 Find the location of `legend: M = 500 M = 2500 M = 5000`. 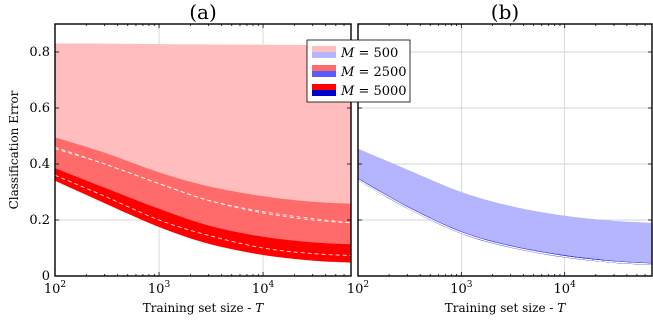

legend: M = 500 M = 2500 M = 5000 is located at coordinates (358, 71).